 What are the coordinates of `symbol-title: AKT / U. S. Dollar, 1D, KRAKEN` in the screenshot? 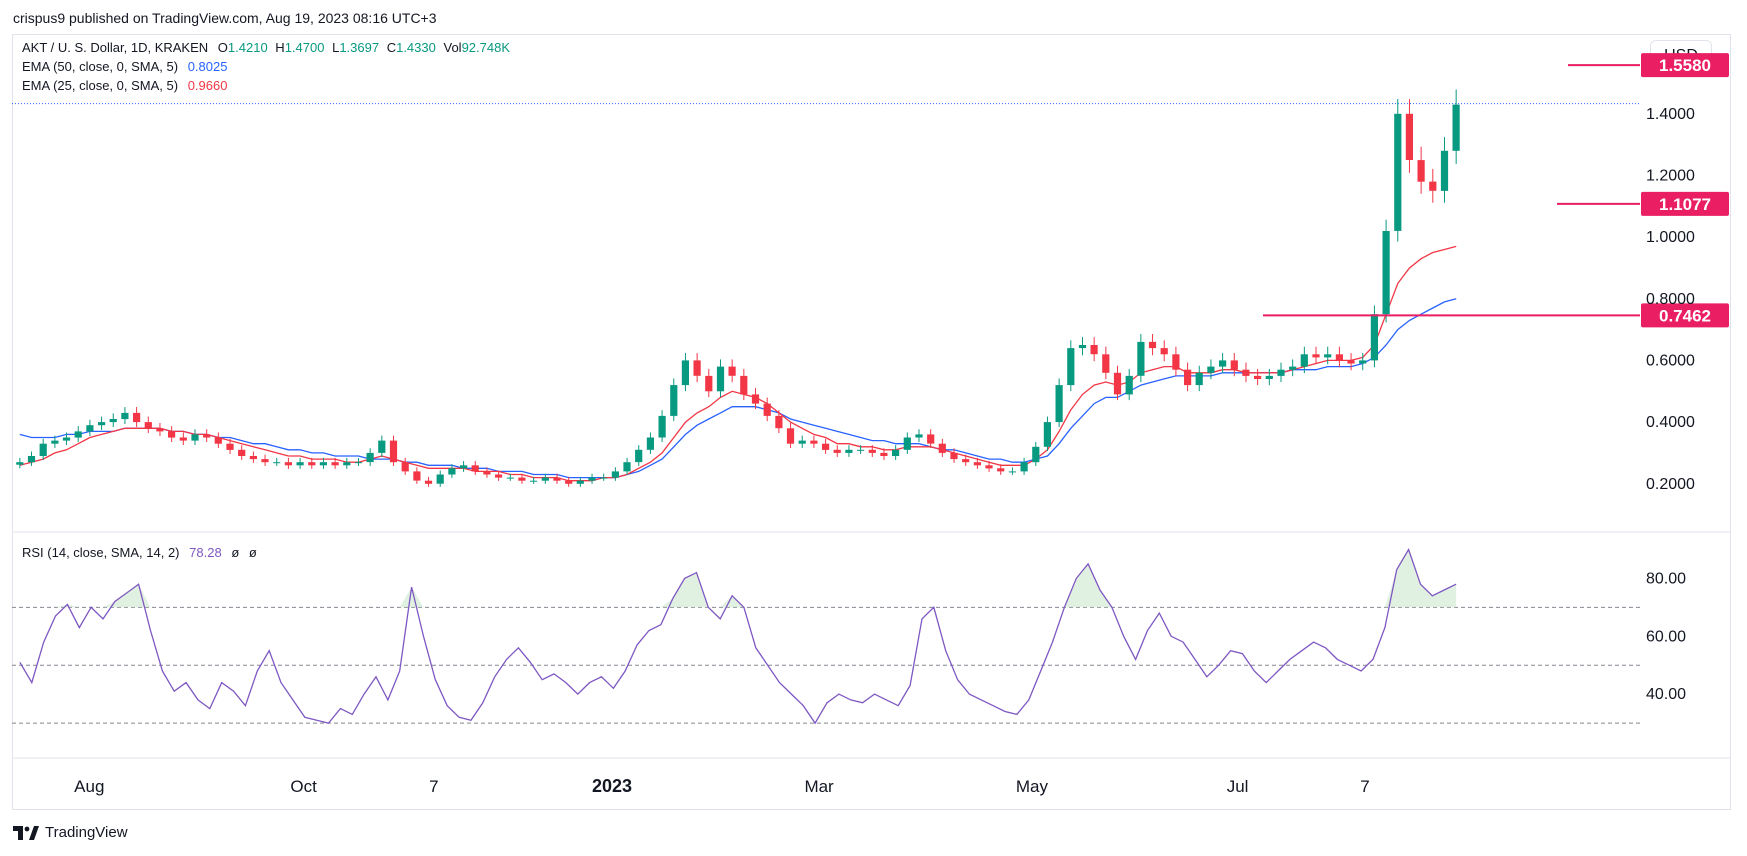 It's located at (115, 47).